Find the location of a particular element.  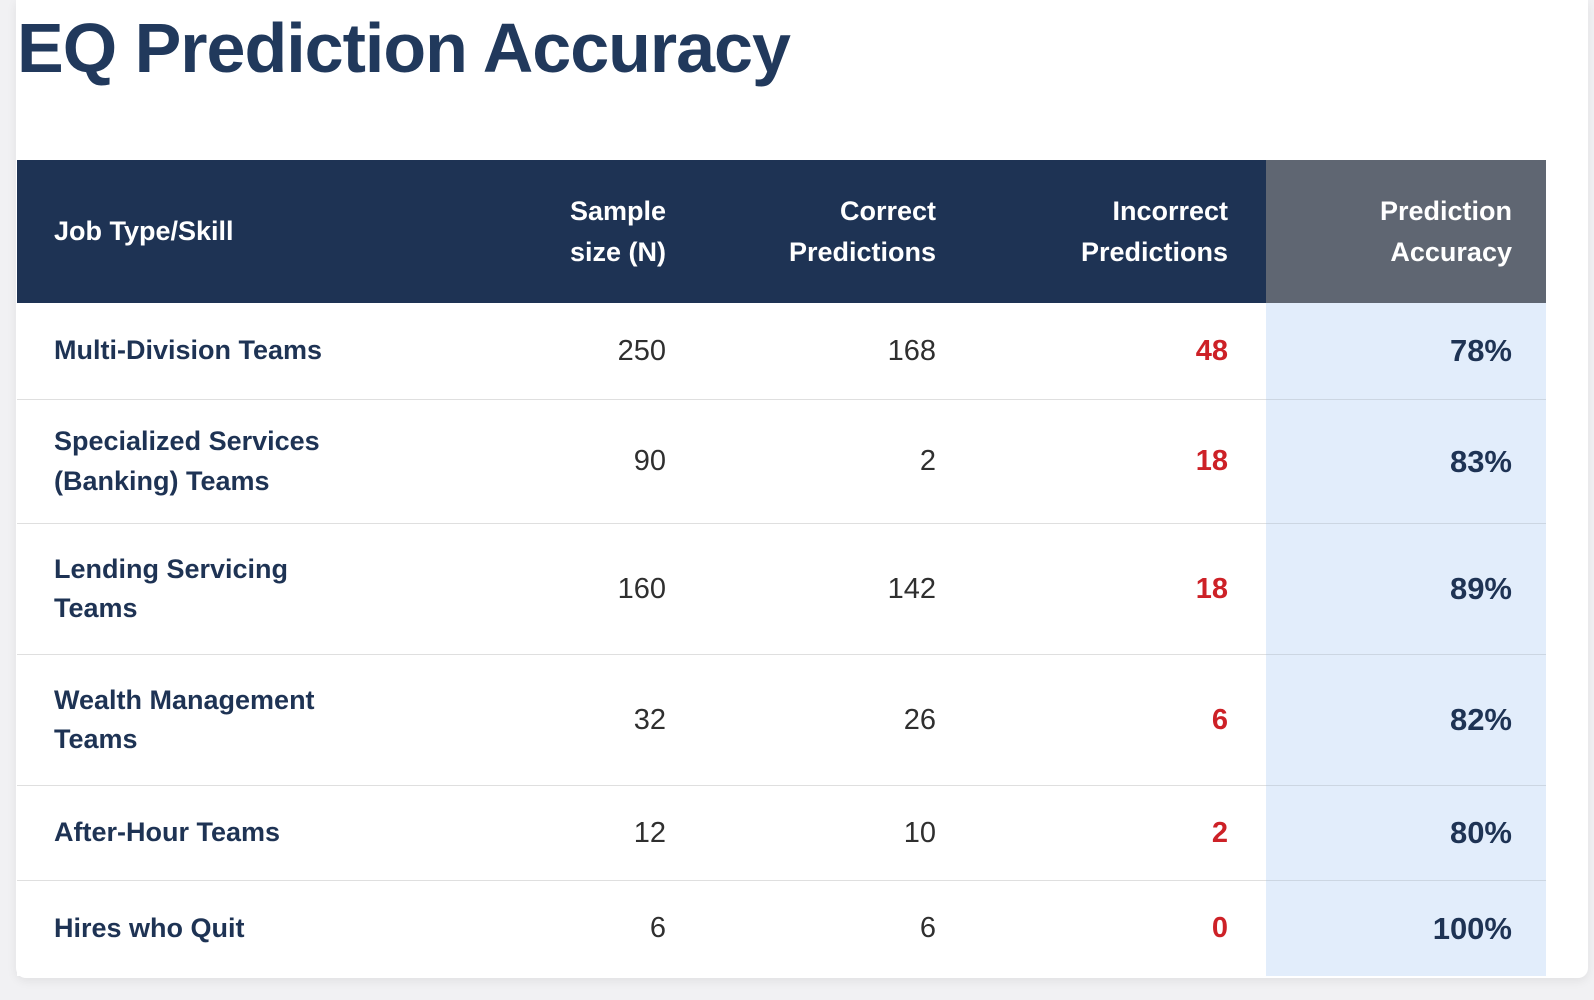

cell-correct-predictions: 168 is located at coordinates (831, 351).